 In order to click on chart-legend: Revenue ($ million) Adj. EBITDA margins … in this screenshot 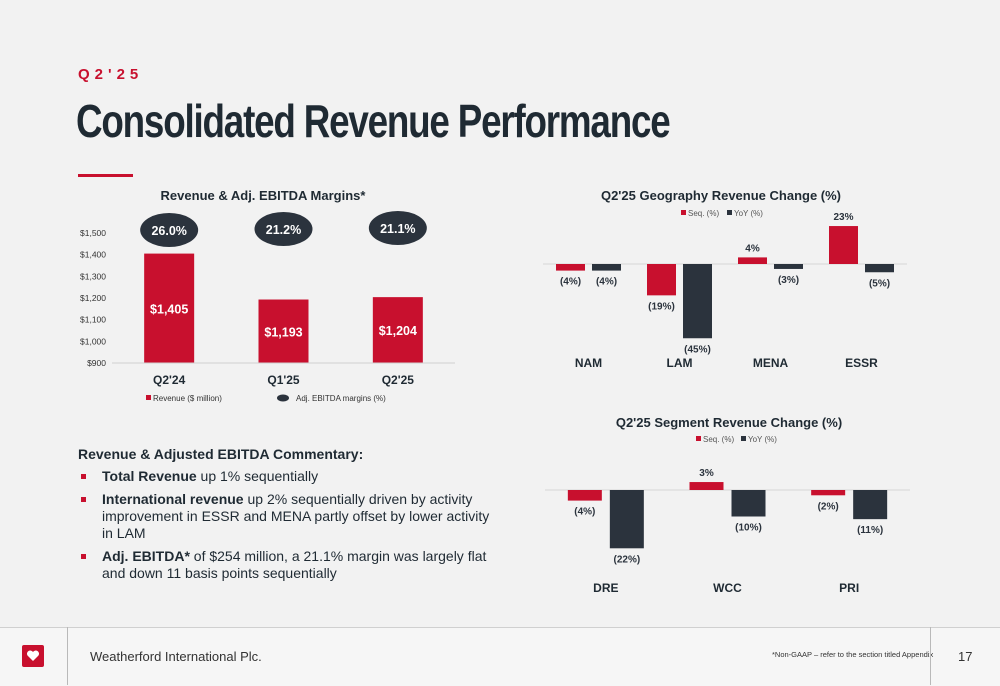, I will do `click(266, 398)`.